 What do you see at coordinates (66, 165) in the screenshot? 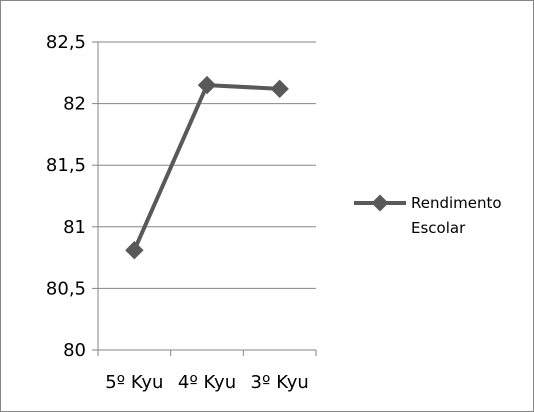
I see `y-tick-label: 81,5` at bounding box center [66, 165].